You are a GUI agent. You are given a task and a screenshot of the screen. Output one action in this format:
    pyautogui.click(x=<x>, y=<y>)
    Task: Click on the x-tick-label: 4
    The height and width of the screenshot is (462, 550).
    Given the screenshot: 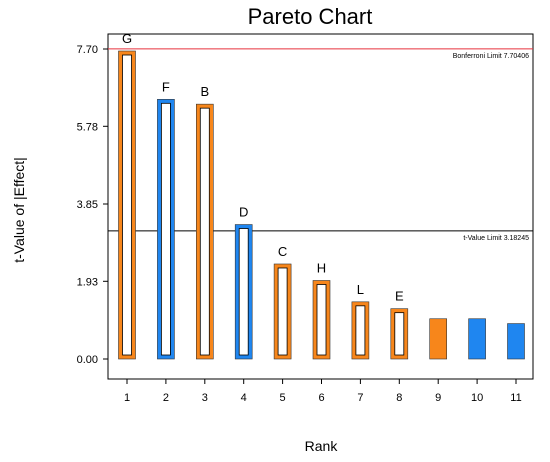 What is the action you would take?
    pyautogui.click(x=244, y=398)
    